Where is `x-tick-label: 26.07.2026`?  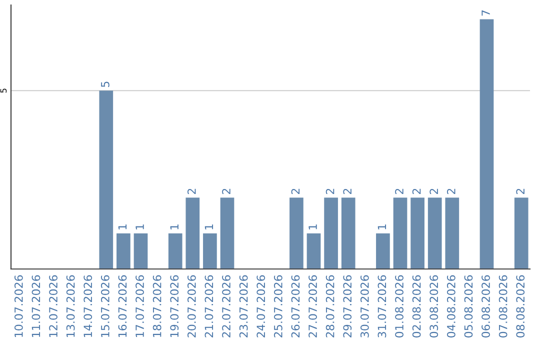 x-tick-label: 26.07.2026 is located at coordinates (295, 306).